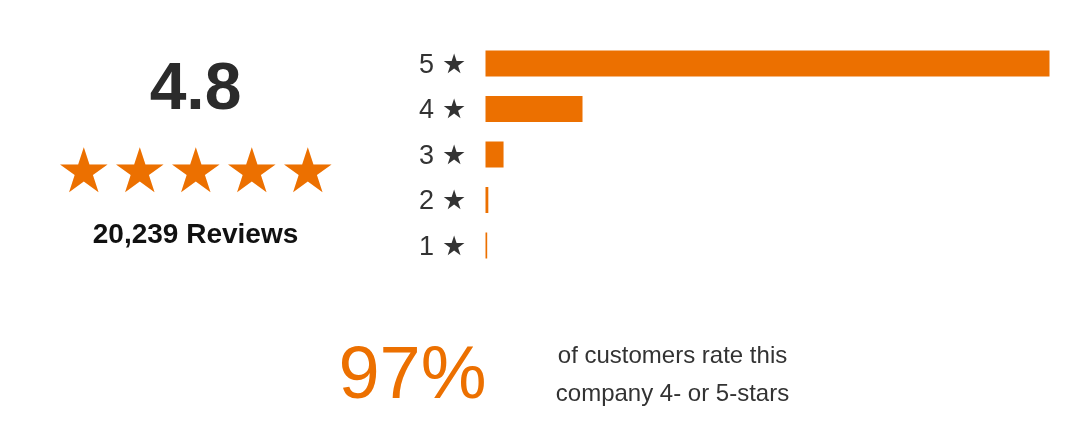  I want to click on y-tick-label: 4 ★, so click(442, 109).